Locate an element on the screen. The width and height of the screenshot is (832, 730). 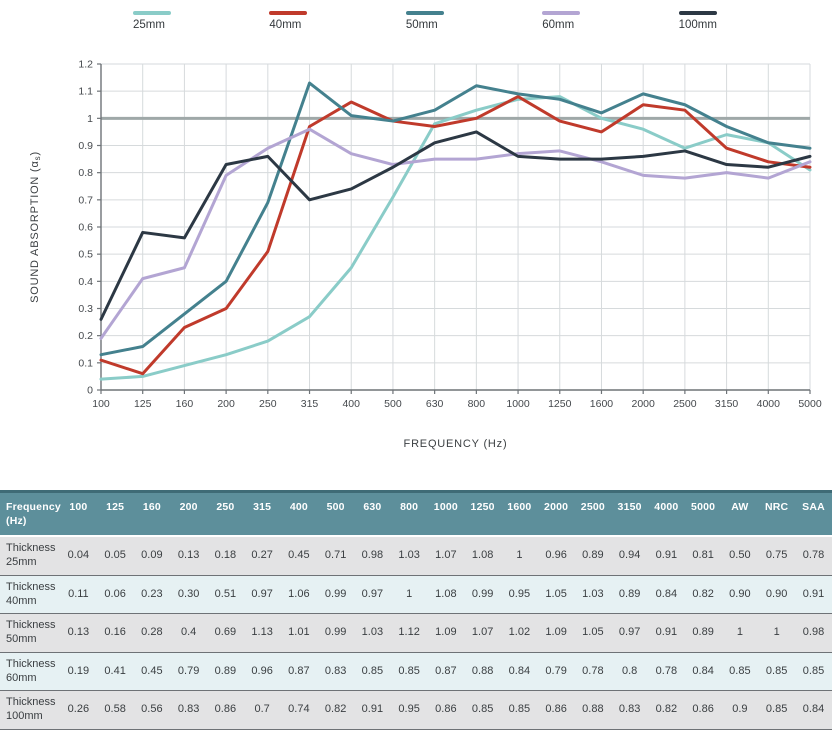
column-header: 1000 is located at coordinates (446, 514).